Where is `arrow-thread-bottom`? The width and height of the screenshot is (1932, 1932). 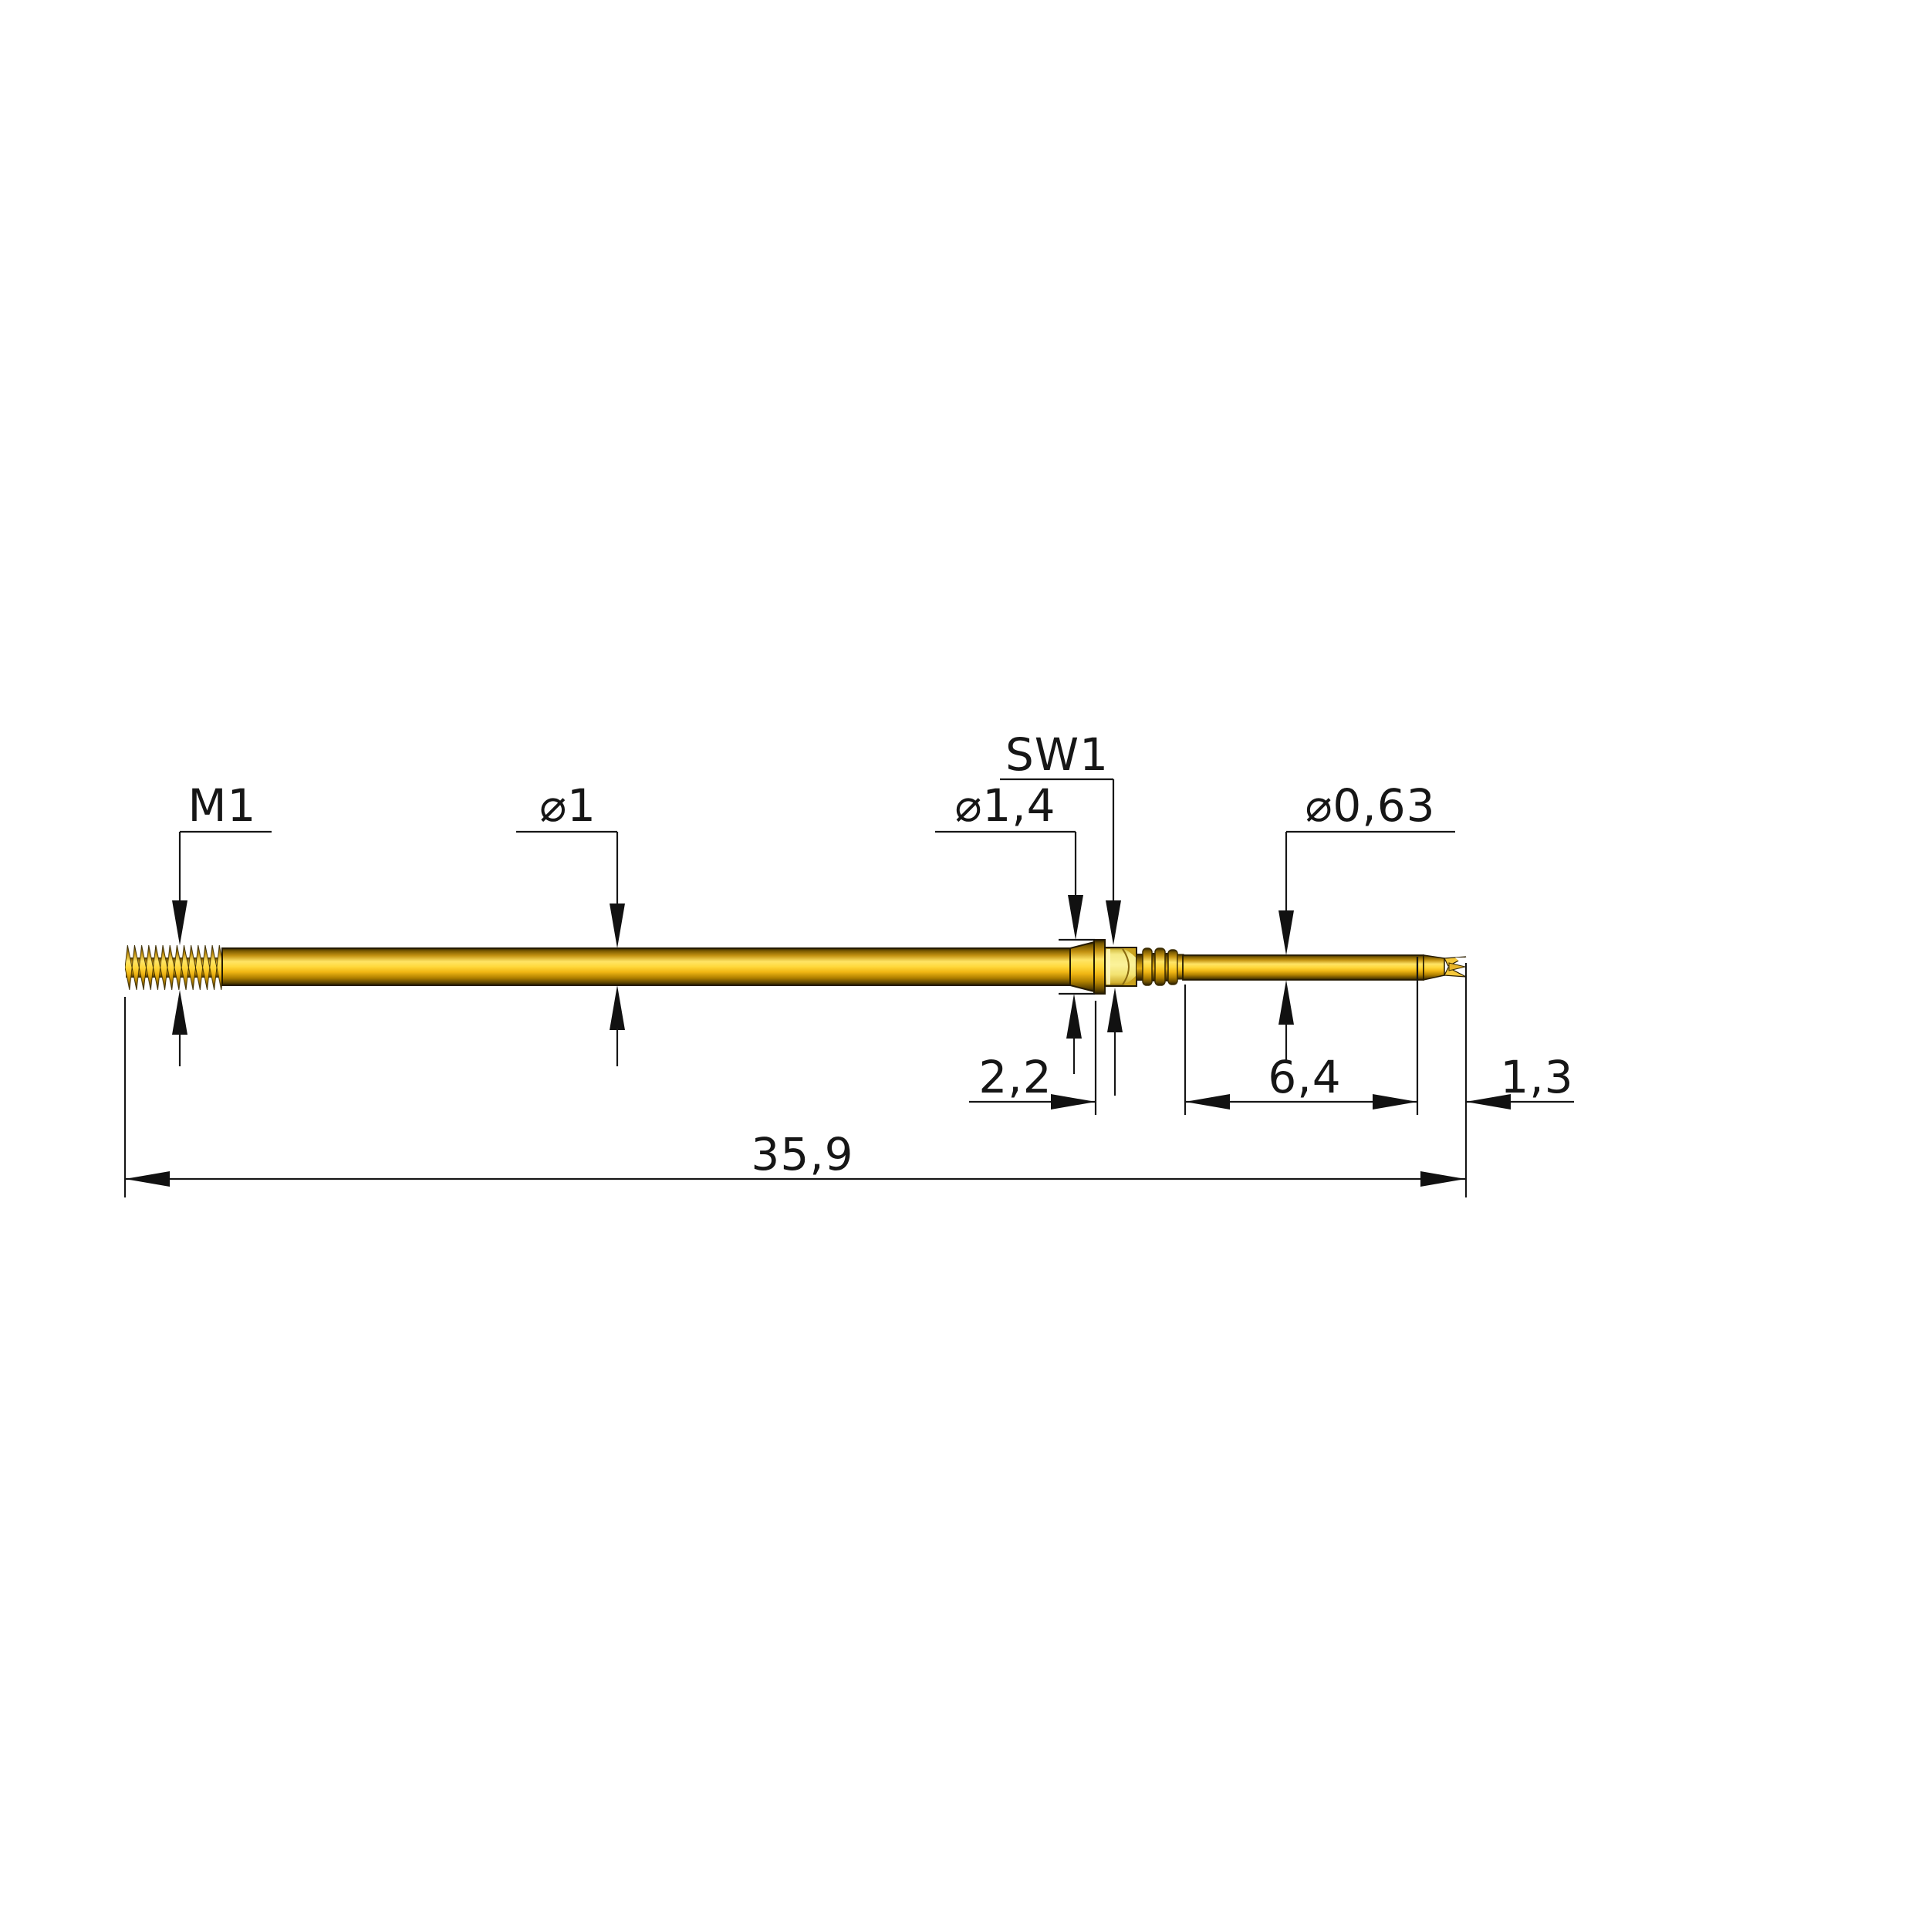
arrow-thread-bottom is located at coordinates (179, 1012).